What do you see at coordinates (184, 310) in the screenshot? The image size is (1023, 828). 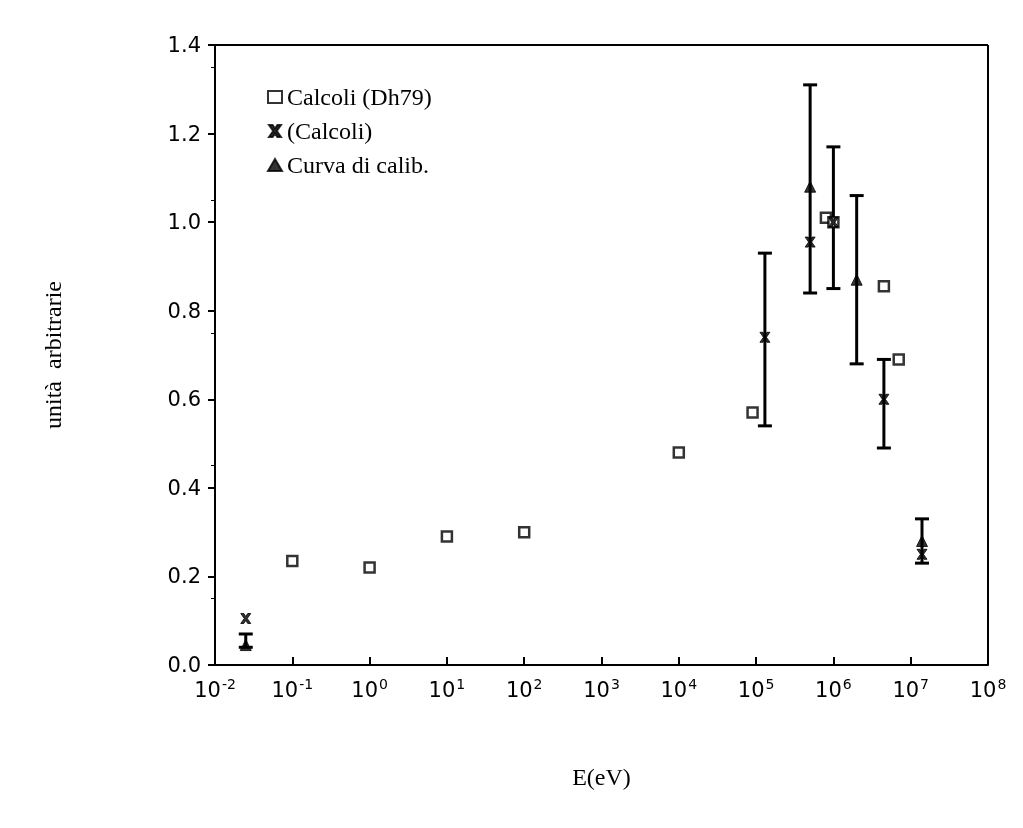 I see `y-tick-label: 0.8` at bounding box center [184, 310].